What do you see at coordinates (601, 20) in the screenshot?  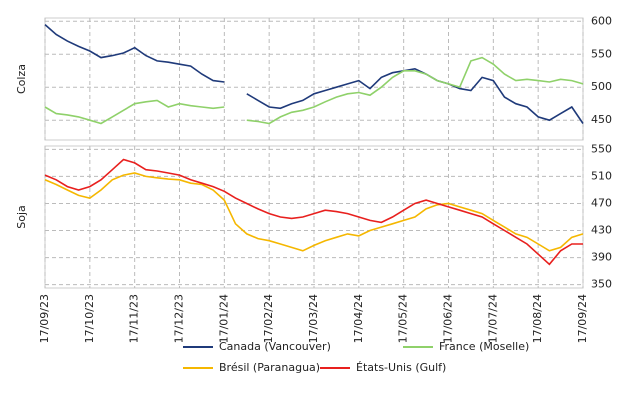 I see `y-tick-label: 600` at bounding box center [601, 20].